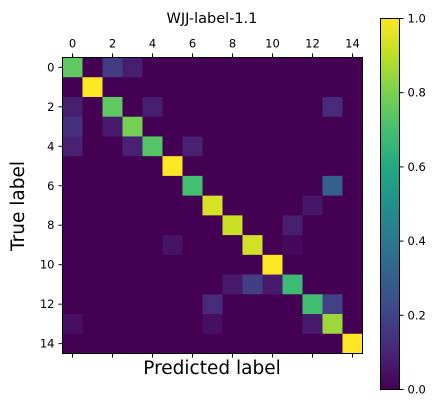 The height and width of the screenshot is (409, 439). What do you see at coordinates (417, 241) in the screenshot?
I see `colorbar-tick-label: 0.4` at bounding box center [417, 241].